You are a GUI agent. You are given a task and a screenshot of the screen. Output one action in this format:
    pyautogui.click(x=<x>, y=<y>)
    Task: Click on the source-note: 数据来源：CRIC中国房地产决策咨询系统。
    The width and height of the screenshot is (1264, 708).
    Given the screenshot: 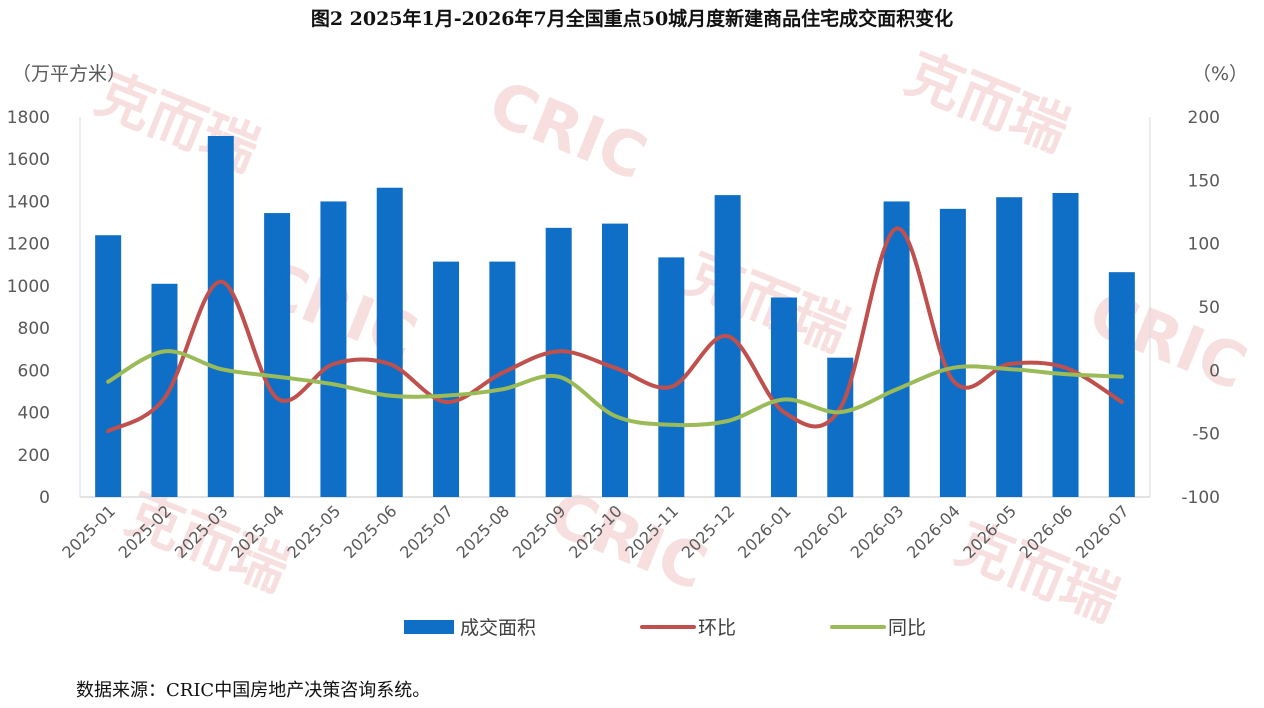 What is the action you would take?
    pyautogui.click(x=253, y=690)
    